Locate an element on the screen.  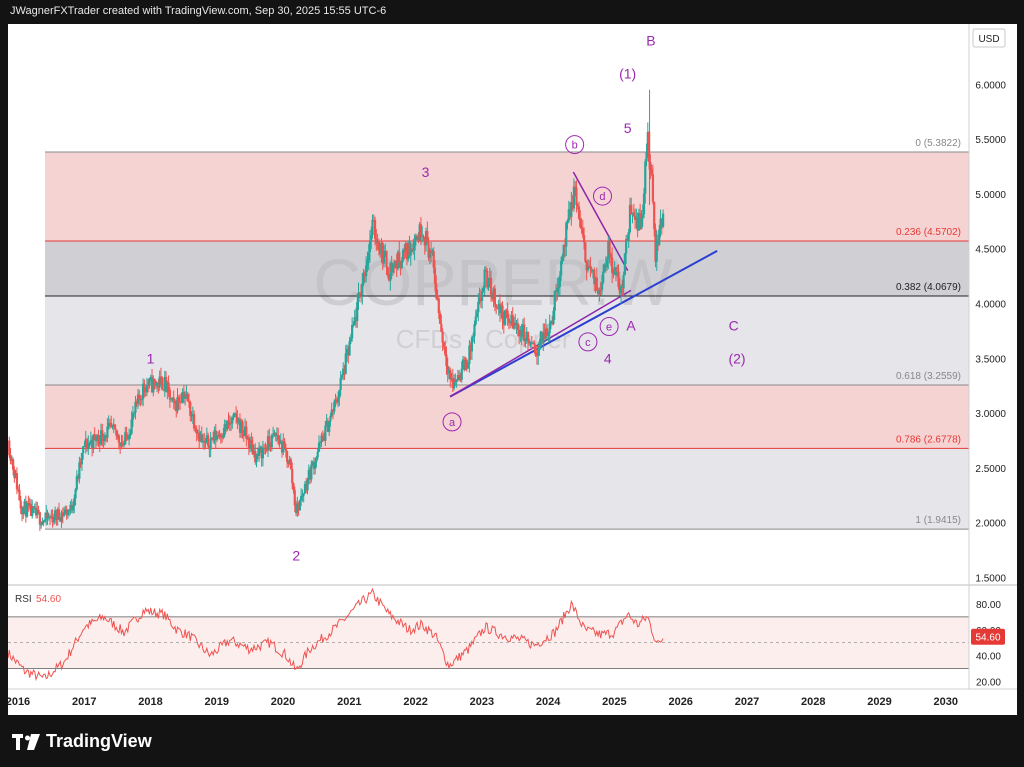
currency-badge is located at coordinates (989, 38).